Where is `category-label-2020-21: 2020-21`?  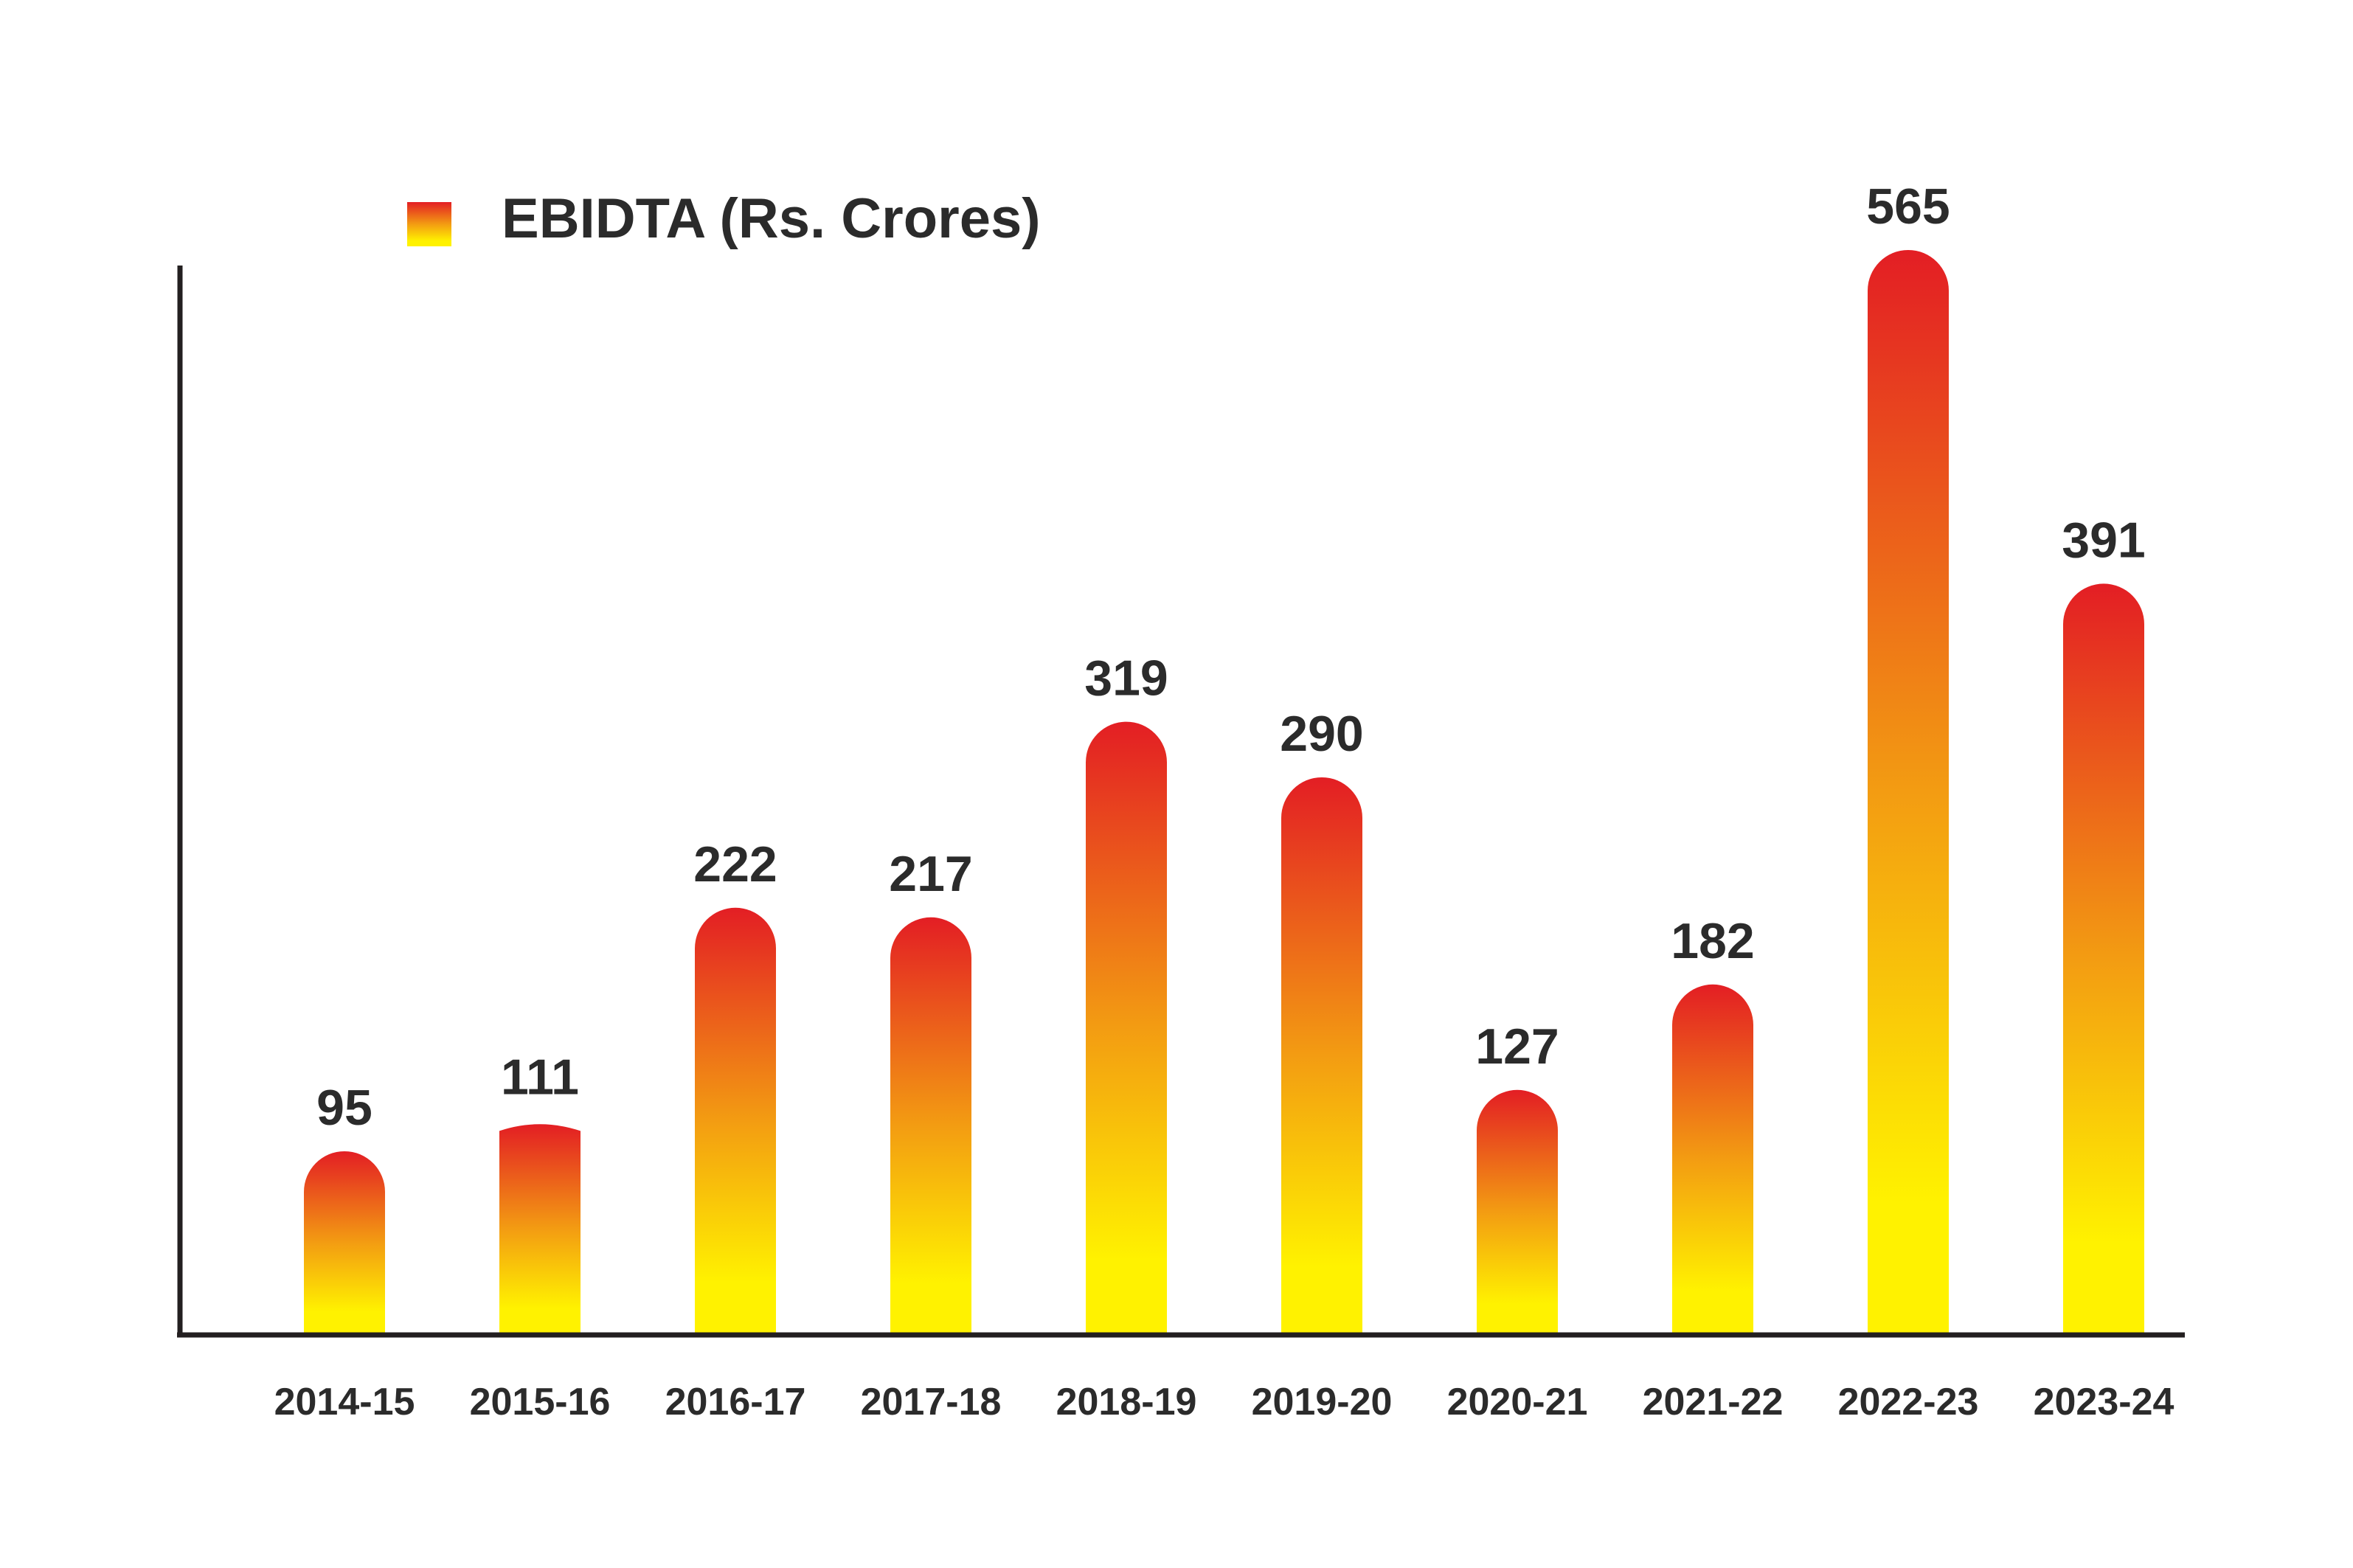 category-label-2020-21: 2020-21 is located at coordinates (1517, 1402).